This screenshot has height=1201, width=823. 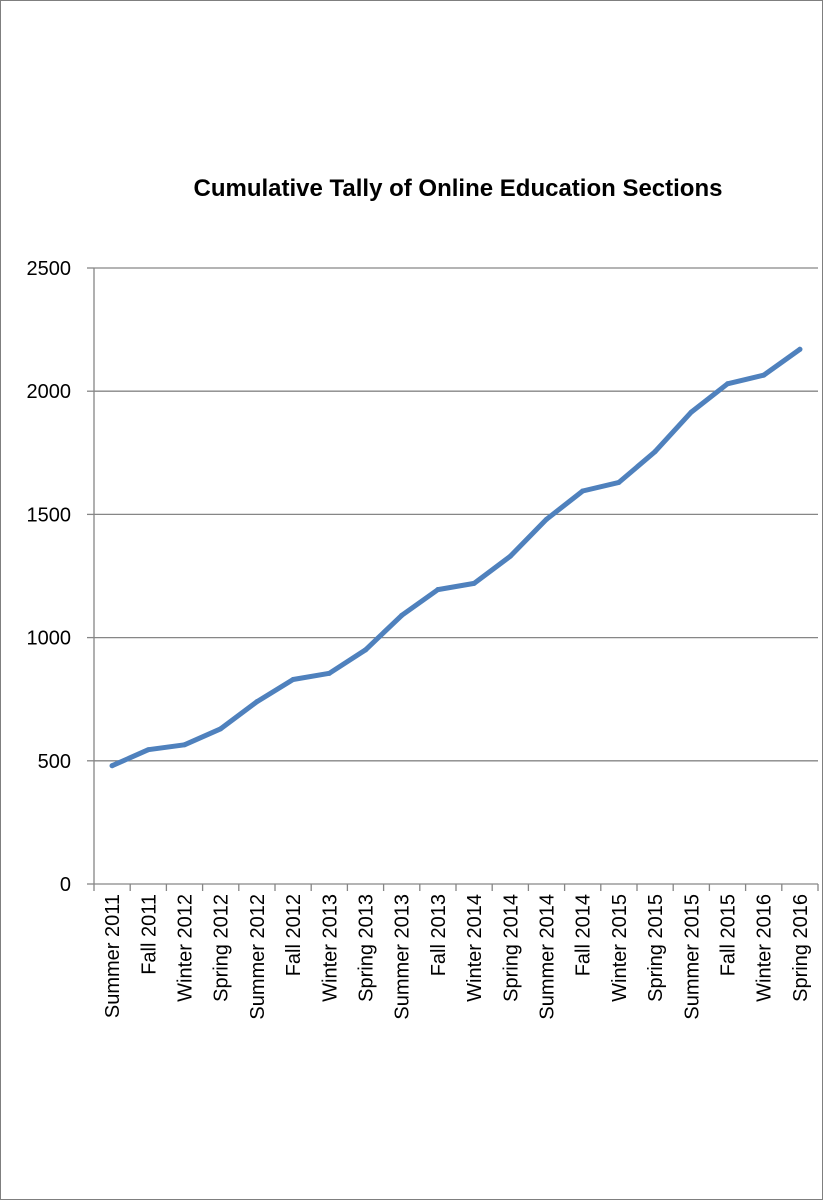 What do you see at coordinates (54, 762) in the screenshot?
I see `y-tick-label: 500` at bounding box center [54, 762].